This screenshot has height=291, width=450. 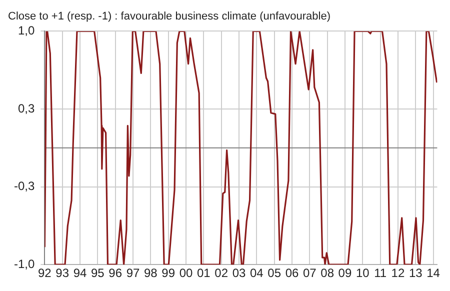 What do you see at coordinates (327, 273) in the screenshot?
I see `x-tick-label: 08` at bounding box center [327, 273].